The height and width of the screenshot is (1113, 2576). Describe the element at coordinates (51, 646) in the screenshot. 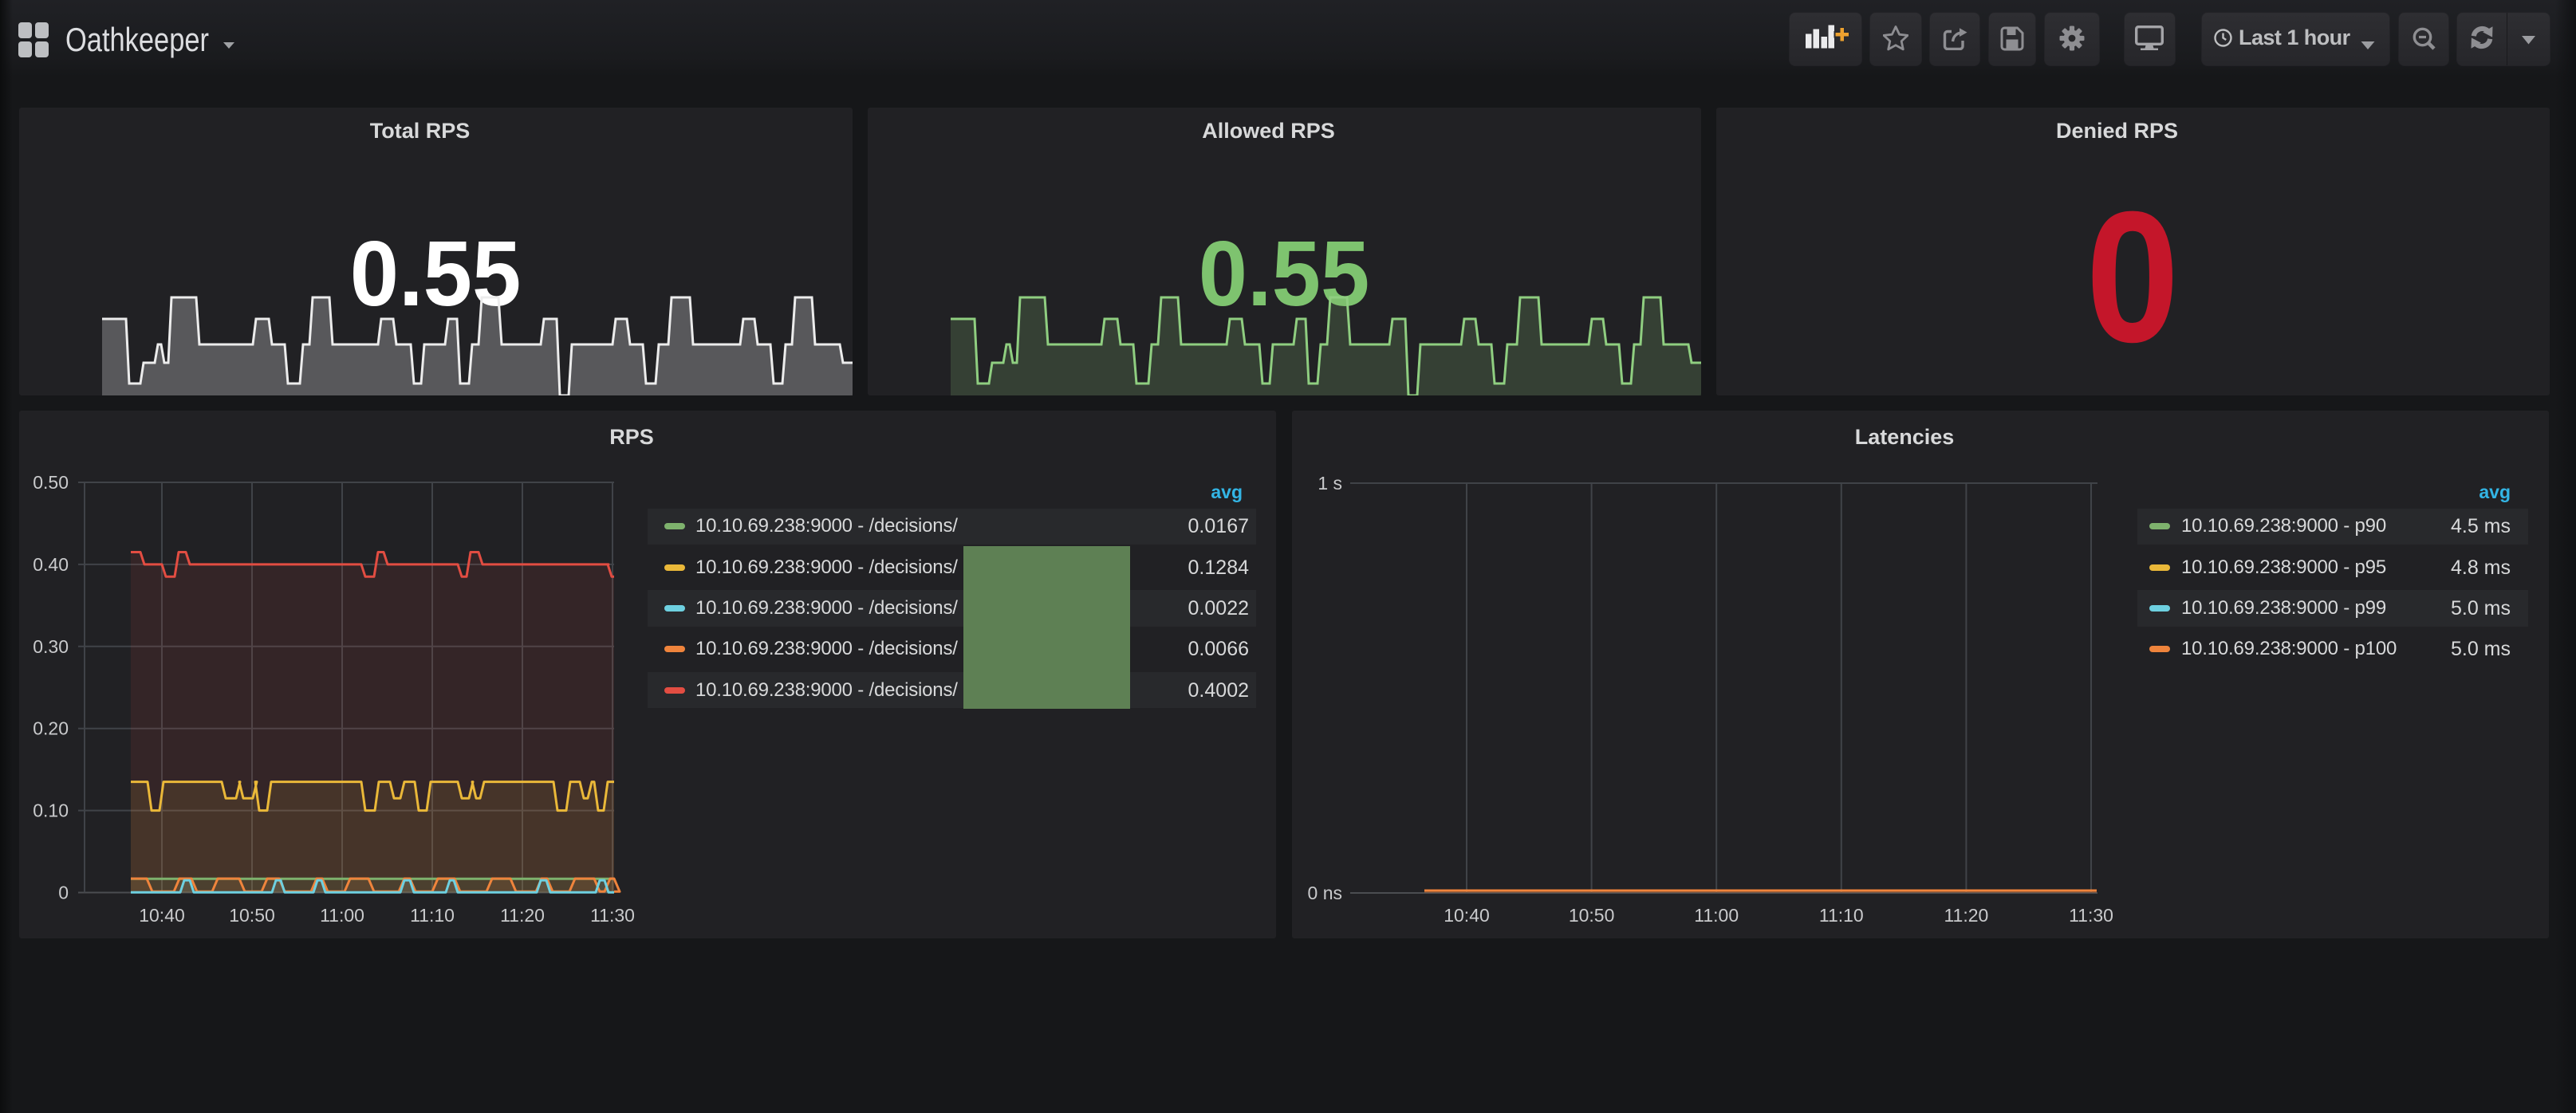

I see `svg-text: 0.30` at that location.